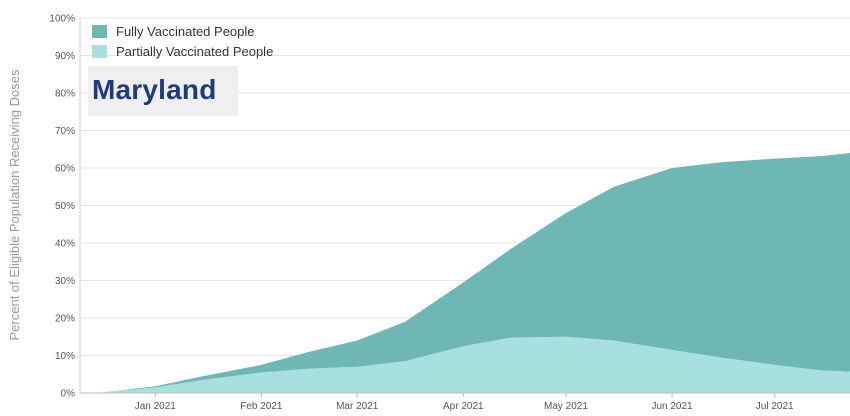  What do you see at coordinates (195, 51) in the screenshot?
I see `legend-label-partially: Partially Vaccinated People` at bounding box center [195, 51].